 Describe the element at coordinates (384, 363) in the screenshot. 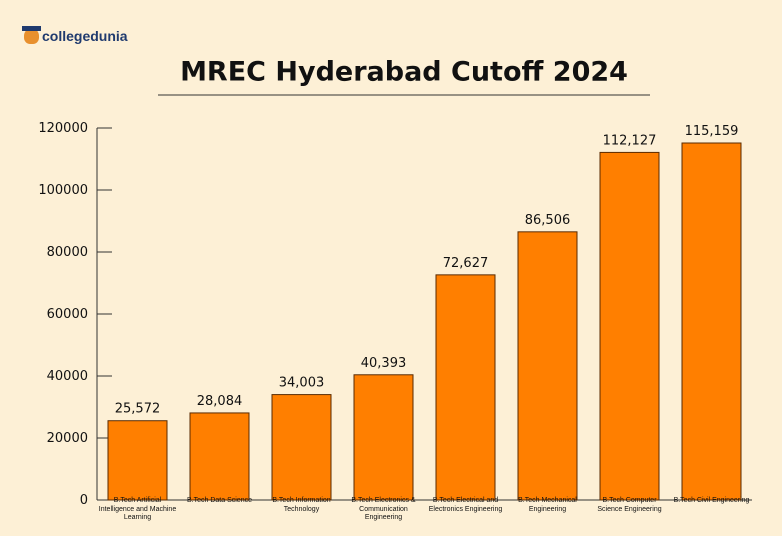

I see `value-label: 40,393` at that location.